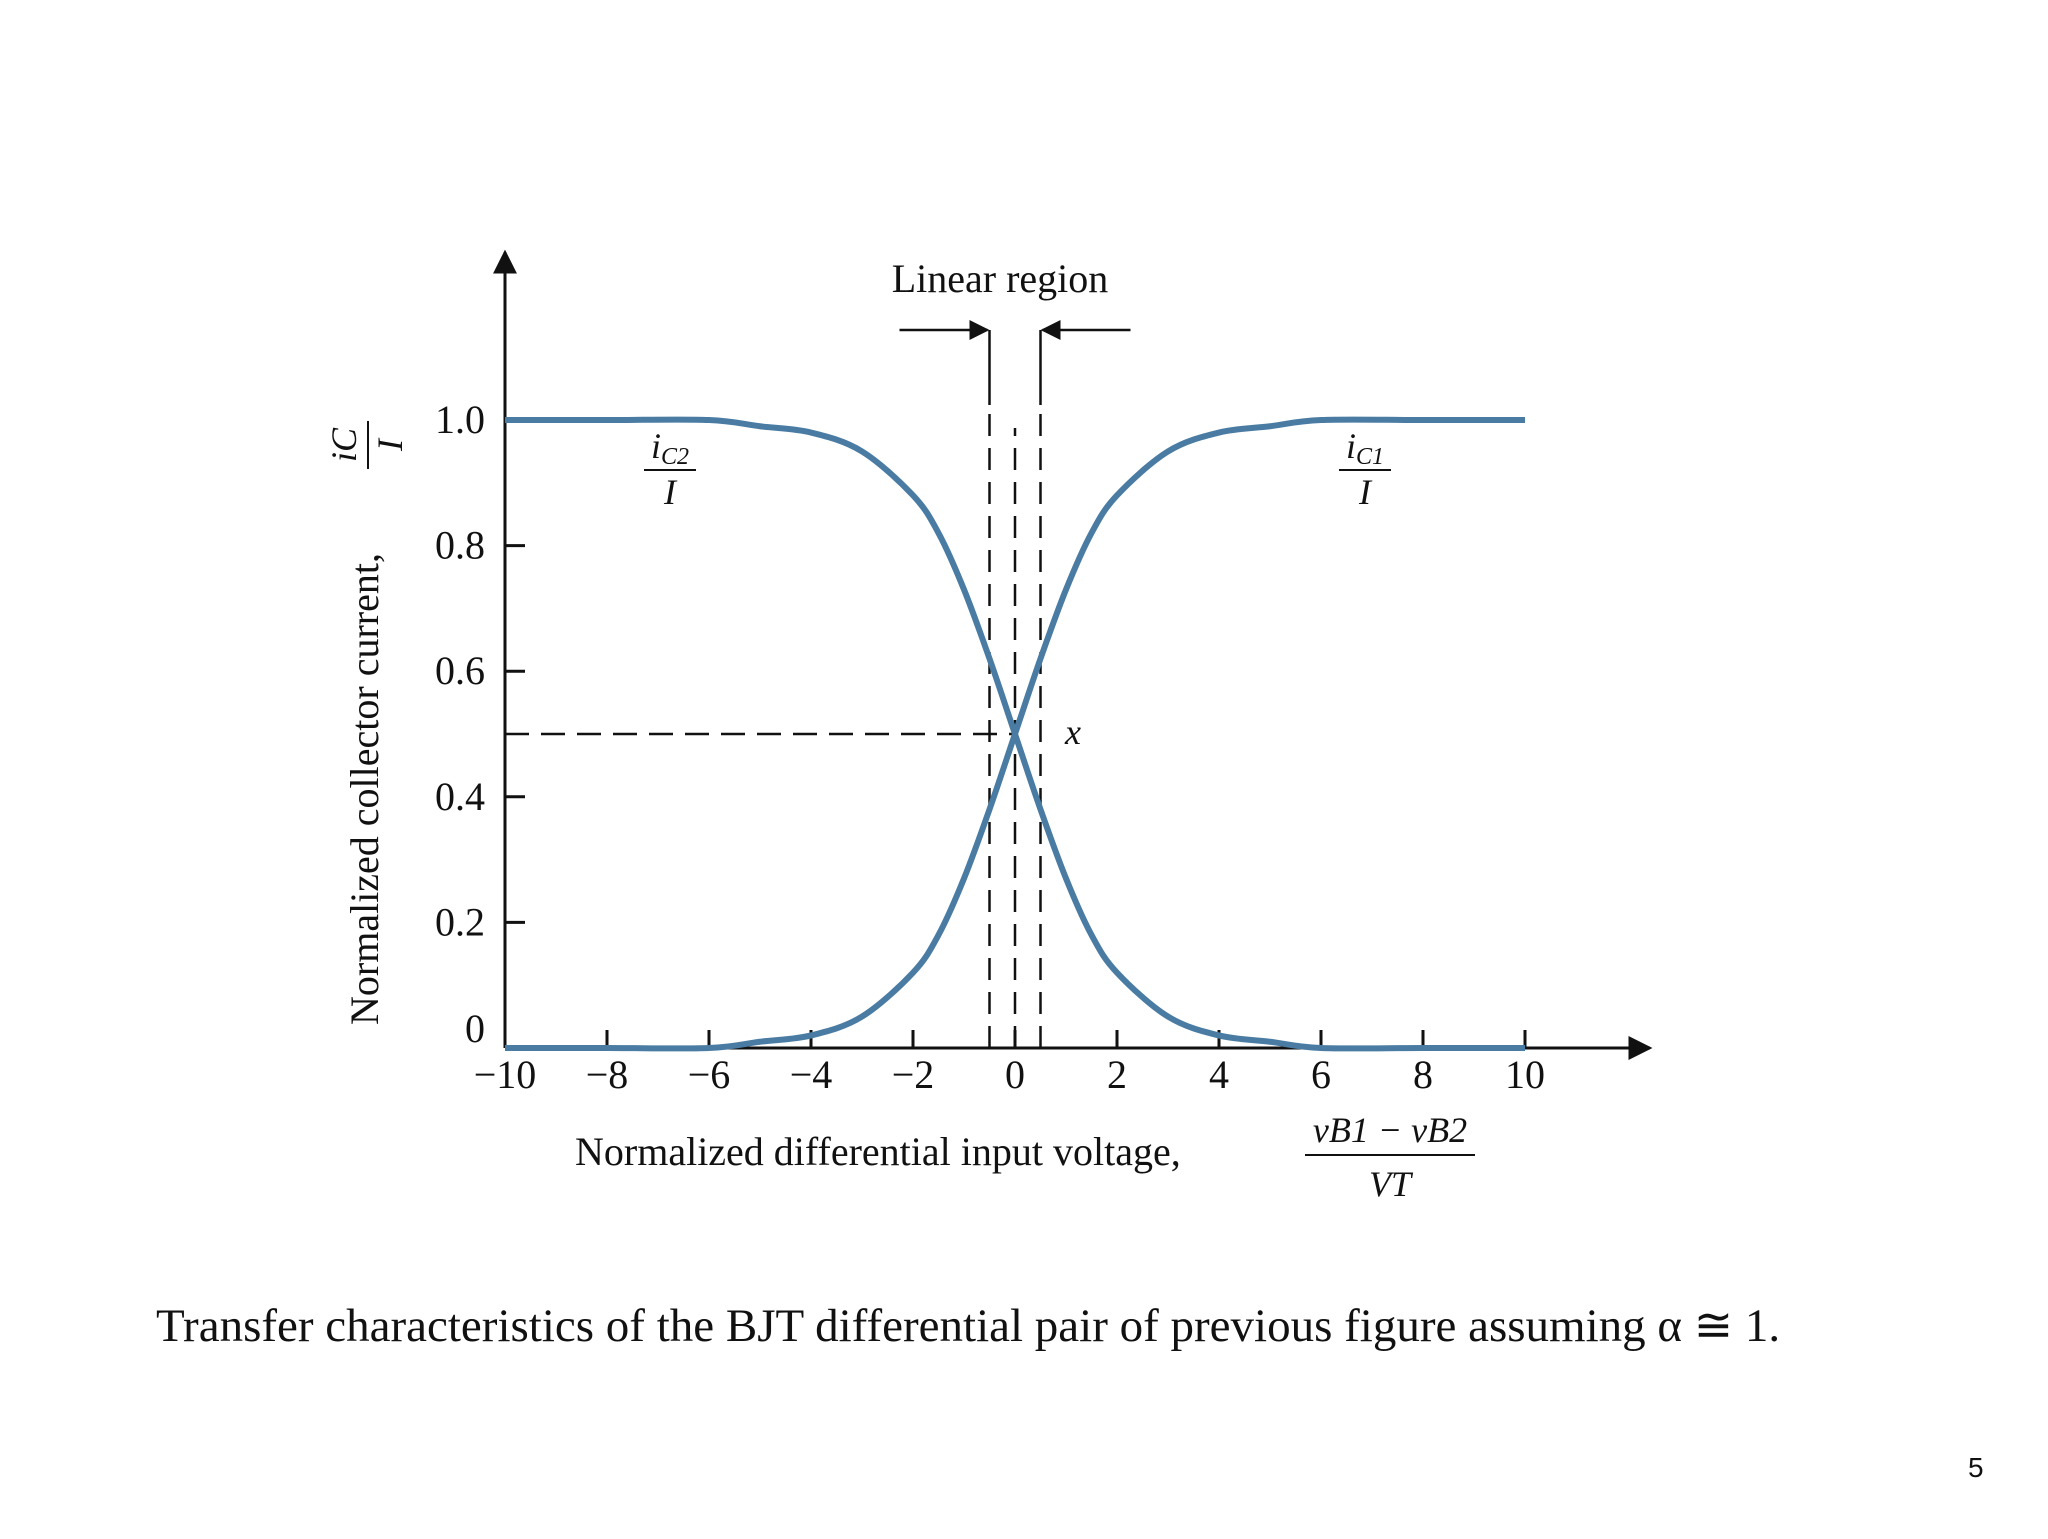 The image size is (2048, 1539). Describe the element at coordinates (1015, 1074) in the screenshot. I see `x-tick-label: 0` at that location.